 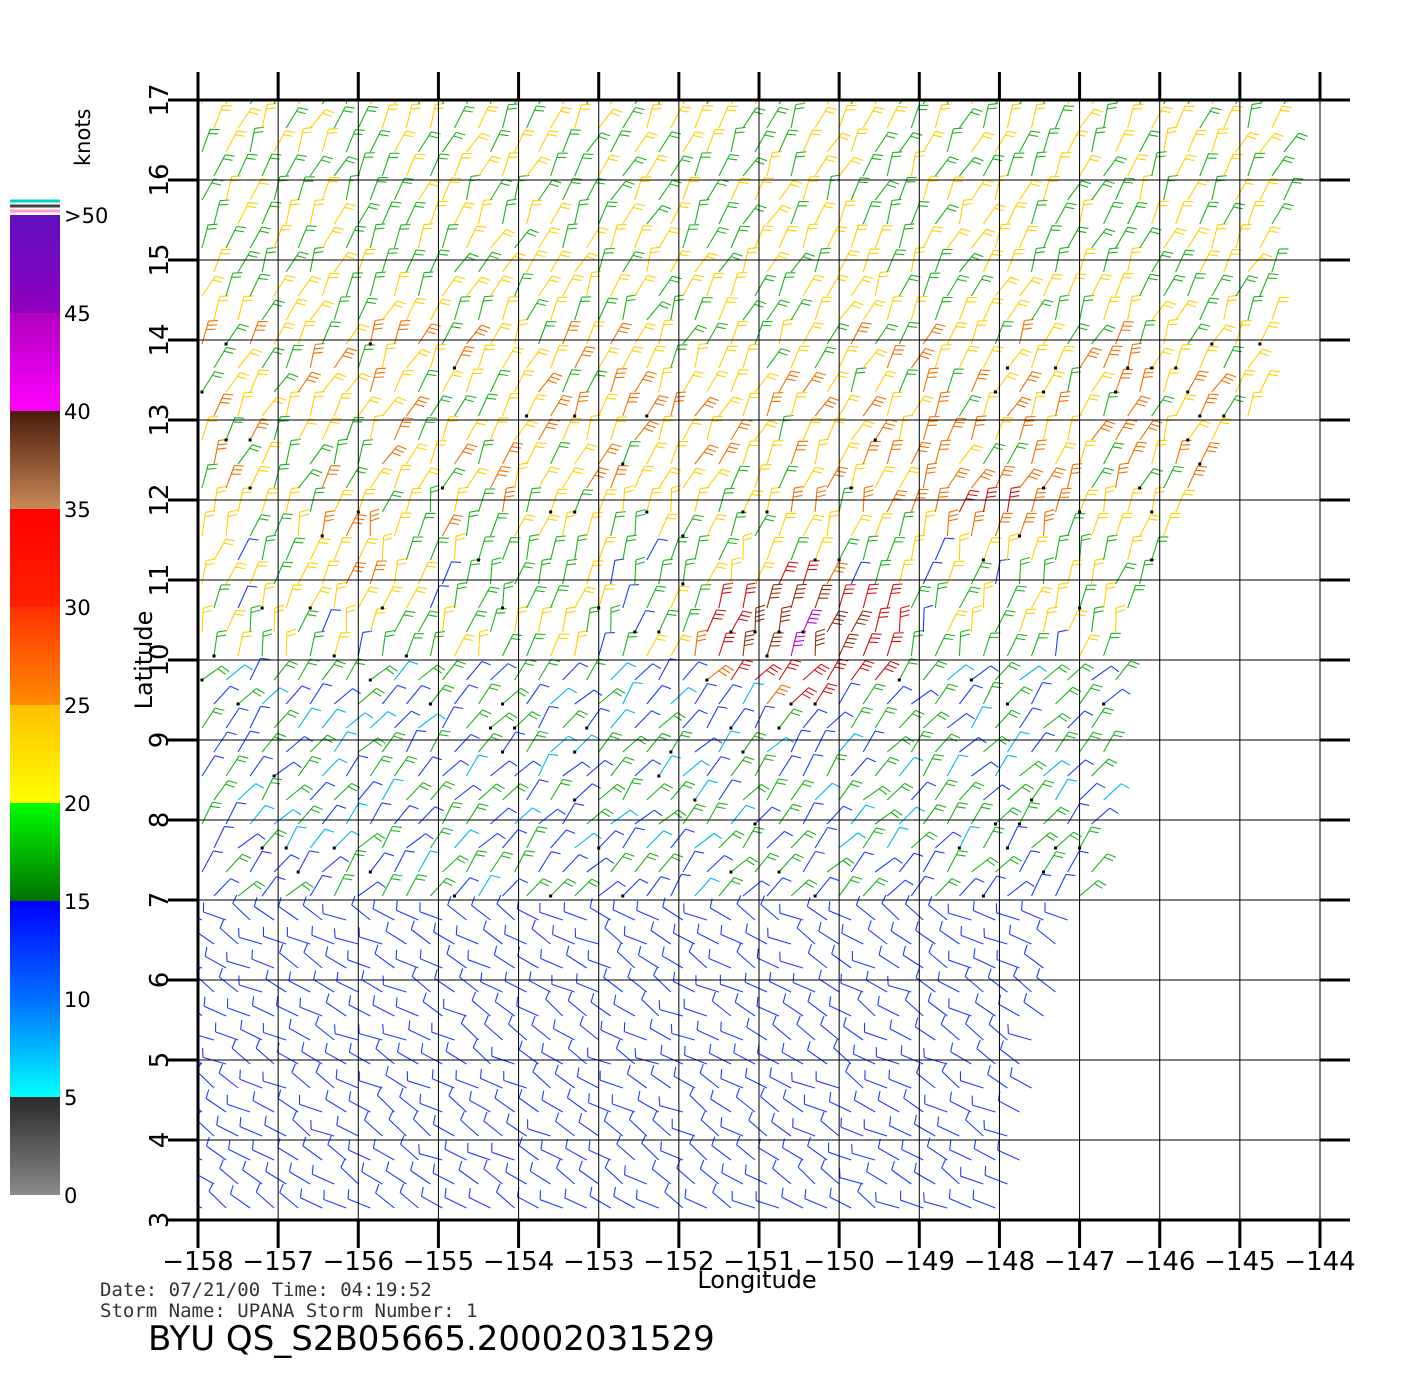 What do you see at coordinates (160, 659) in the screenshot?
I see `y-tick-label: 10` at bounding box center [160, 659].